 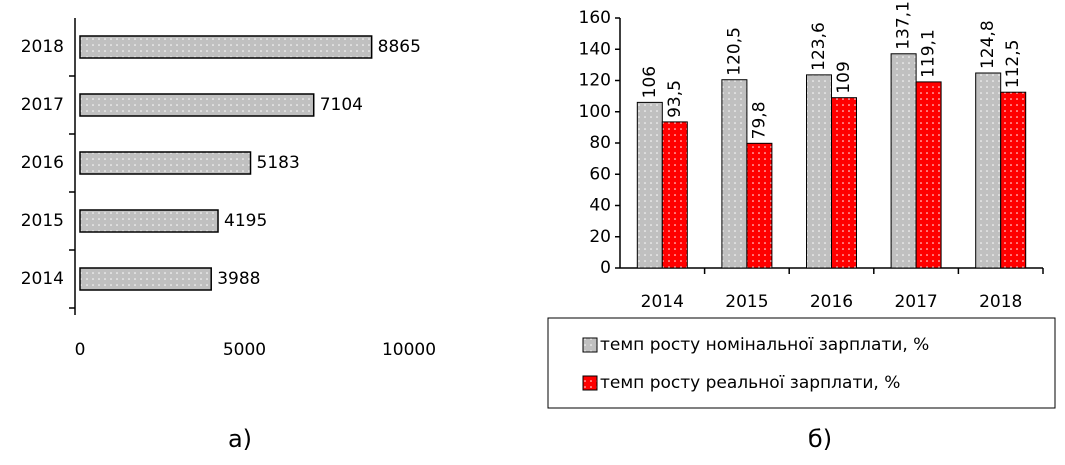 What do you see at coordinates (595, 112) in the screenshot?
I see `y-tick-label: 100` at bounding box center [595, 112].